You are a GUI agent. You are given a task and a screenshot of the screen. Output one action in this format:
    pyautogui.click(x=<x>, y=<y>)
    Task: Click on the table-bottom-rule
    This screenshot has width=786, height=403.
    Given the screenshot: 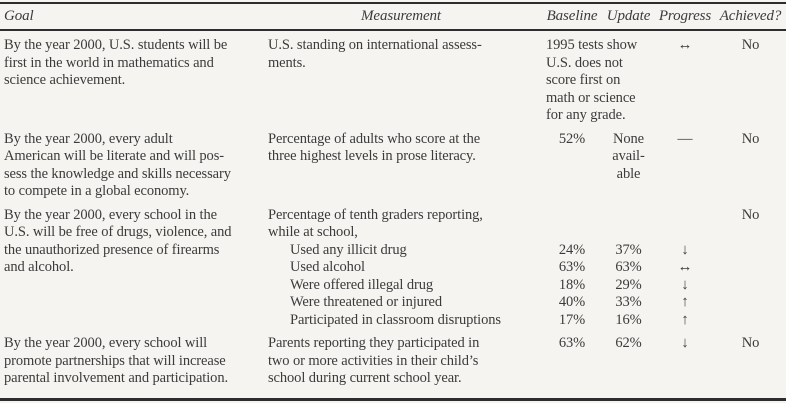 What is the action you would take?
    pyautogui.click(x=393, y=399)
    